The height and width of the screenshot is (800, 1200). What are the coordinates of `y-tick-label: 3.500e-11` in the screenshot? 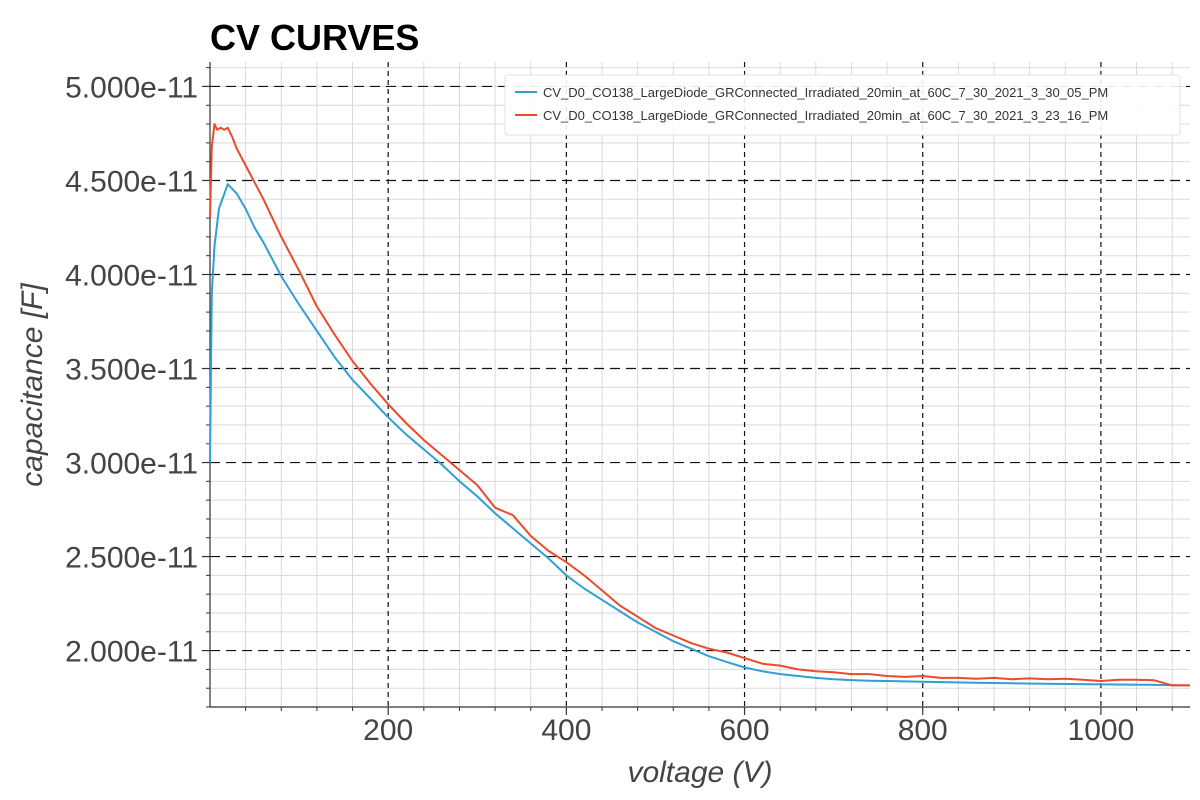 It's located at (131, 370).